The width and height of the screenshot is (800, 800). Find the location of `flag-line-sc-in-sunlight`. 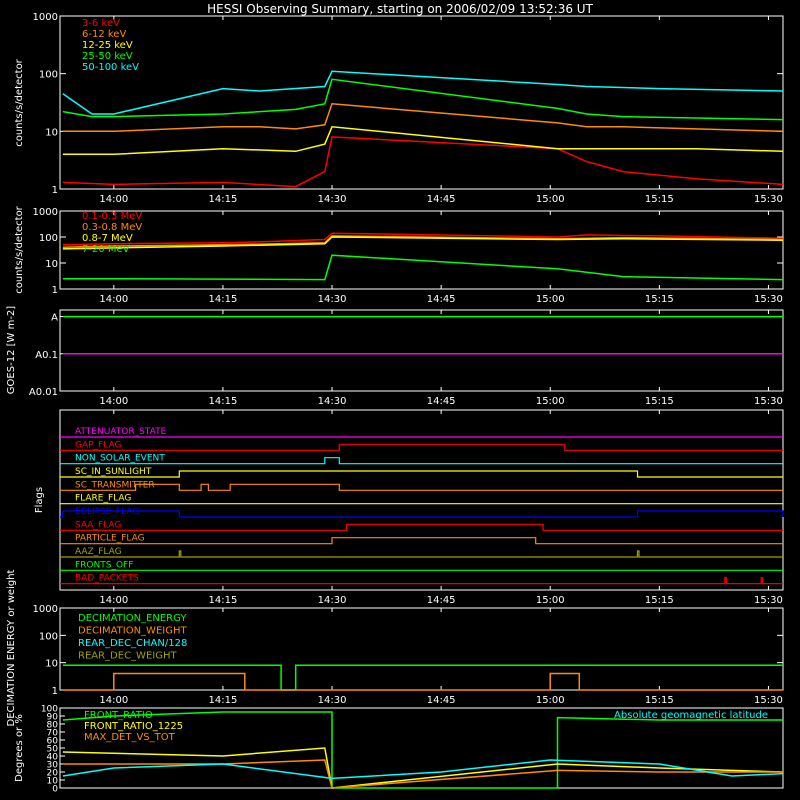

flag-line-sc-in-sunlight is located at coordinates (421, 474).